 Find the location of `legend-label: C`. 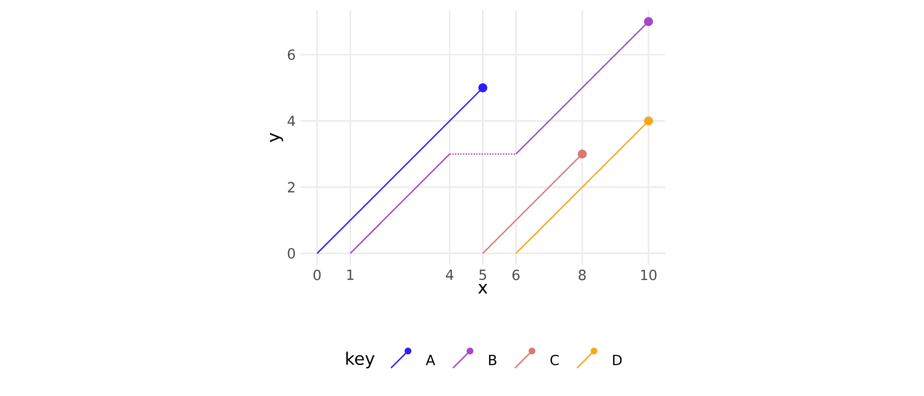

legend-label: C is located at coordinates (554, 360).